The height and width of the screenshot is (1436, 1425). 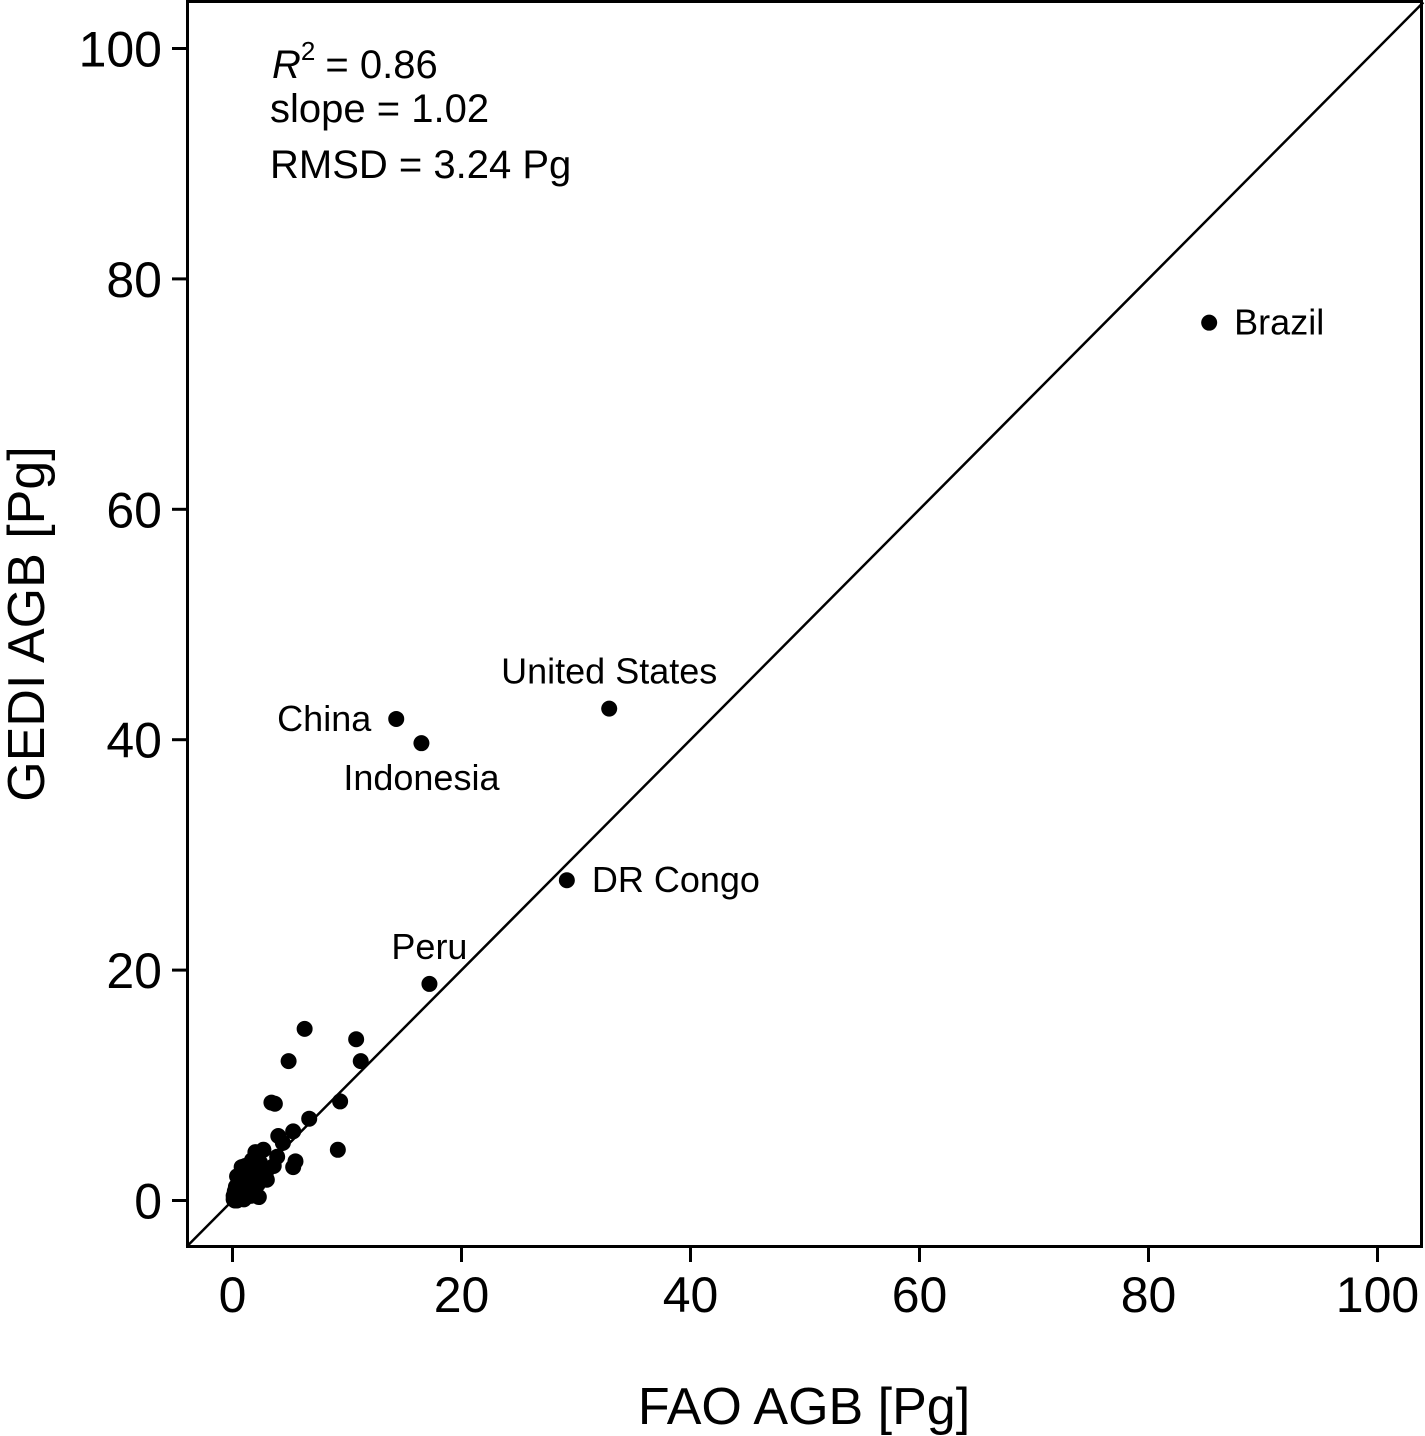 What do you see at coordinates (134, 280) in the screenshot?
I see `y-tick-label: 80` at bounding box center [134, 280].